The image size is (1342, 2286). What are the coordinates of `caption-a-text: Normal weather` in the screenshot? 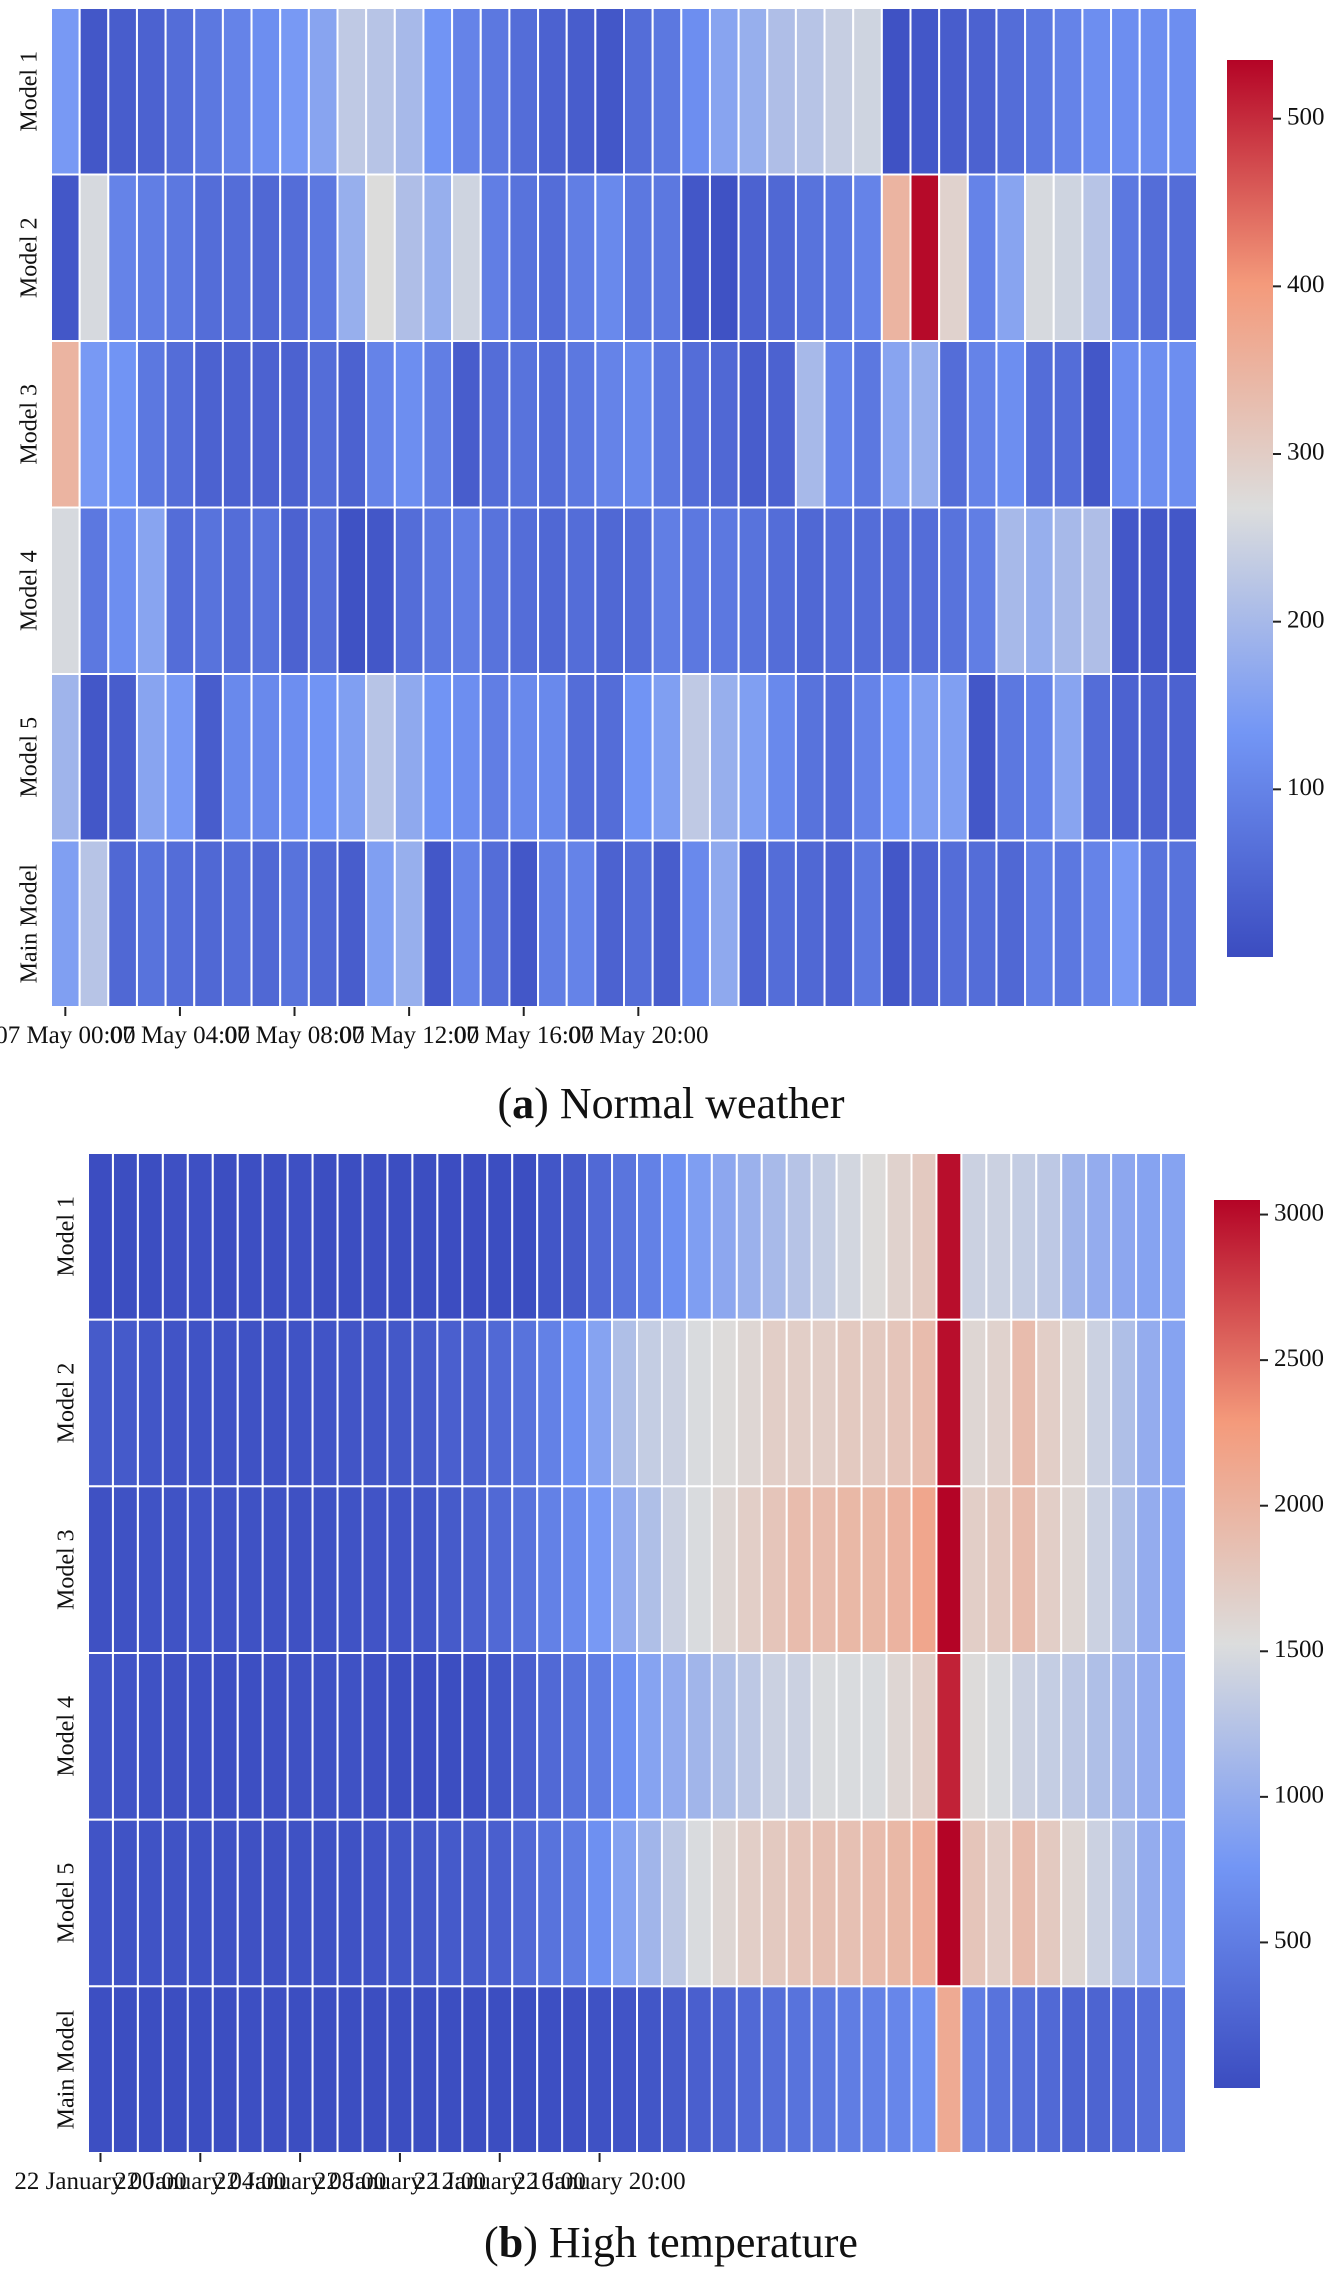 It's located at (702, 1103).